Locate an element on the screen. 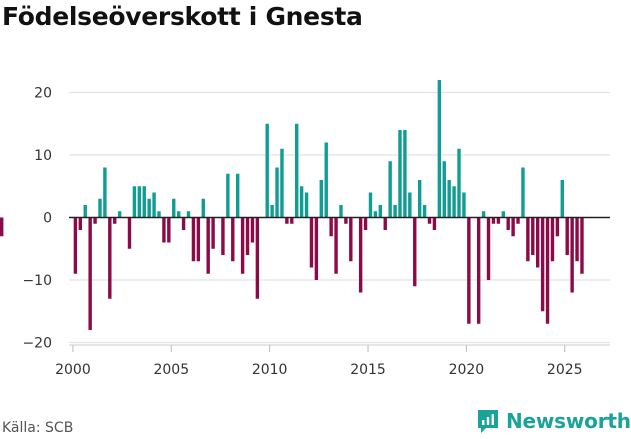 This screenshot has width=631, height=439. brand-logo: Newsworthy is located at coordinates (553, 421).